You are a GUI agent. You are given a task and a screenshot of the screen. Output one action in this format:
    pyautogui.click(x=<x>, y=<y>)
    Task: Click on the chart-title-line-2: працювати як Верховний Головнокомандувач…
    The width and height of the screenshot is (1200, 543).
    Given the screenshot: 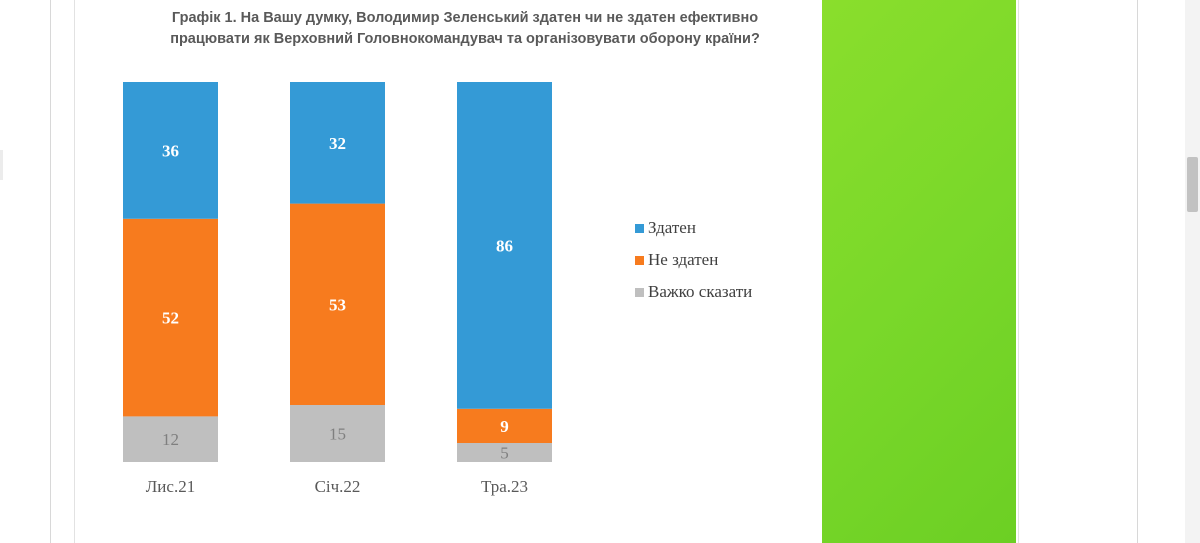 What is the action you would take?
    pyautogui.click(x=465, y=39)
    